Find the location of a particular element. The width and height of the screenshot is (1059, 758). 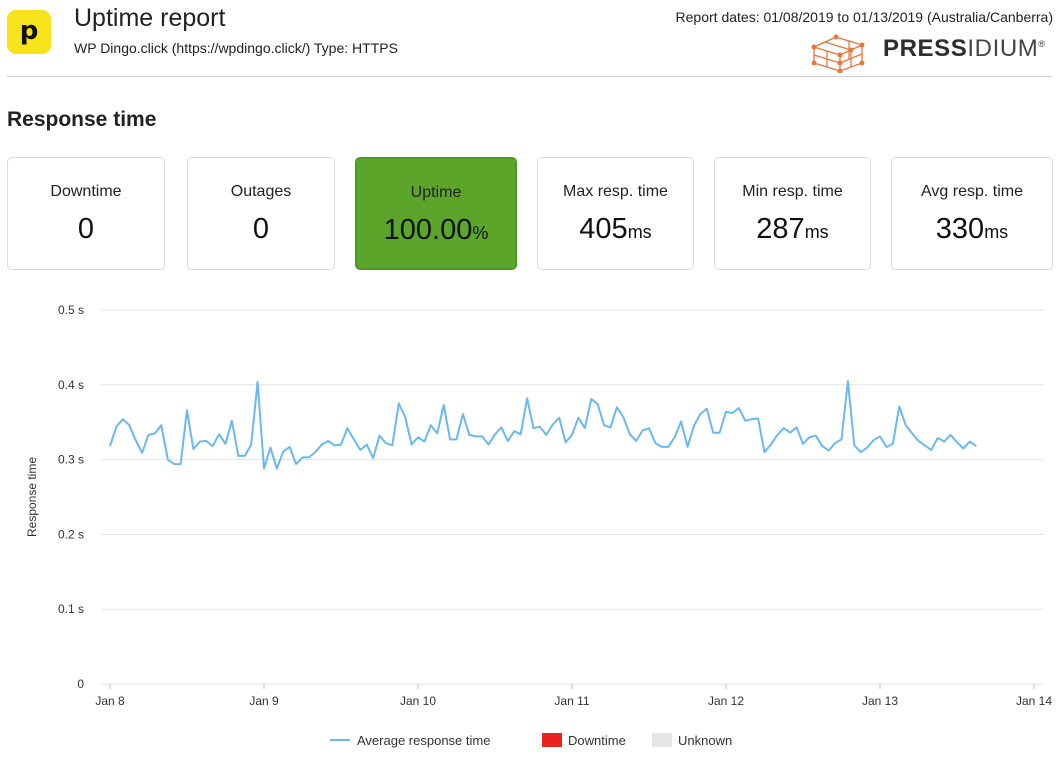

legend-item-unknown: Unknown is located at coordinates (692, 740).